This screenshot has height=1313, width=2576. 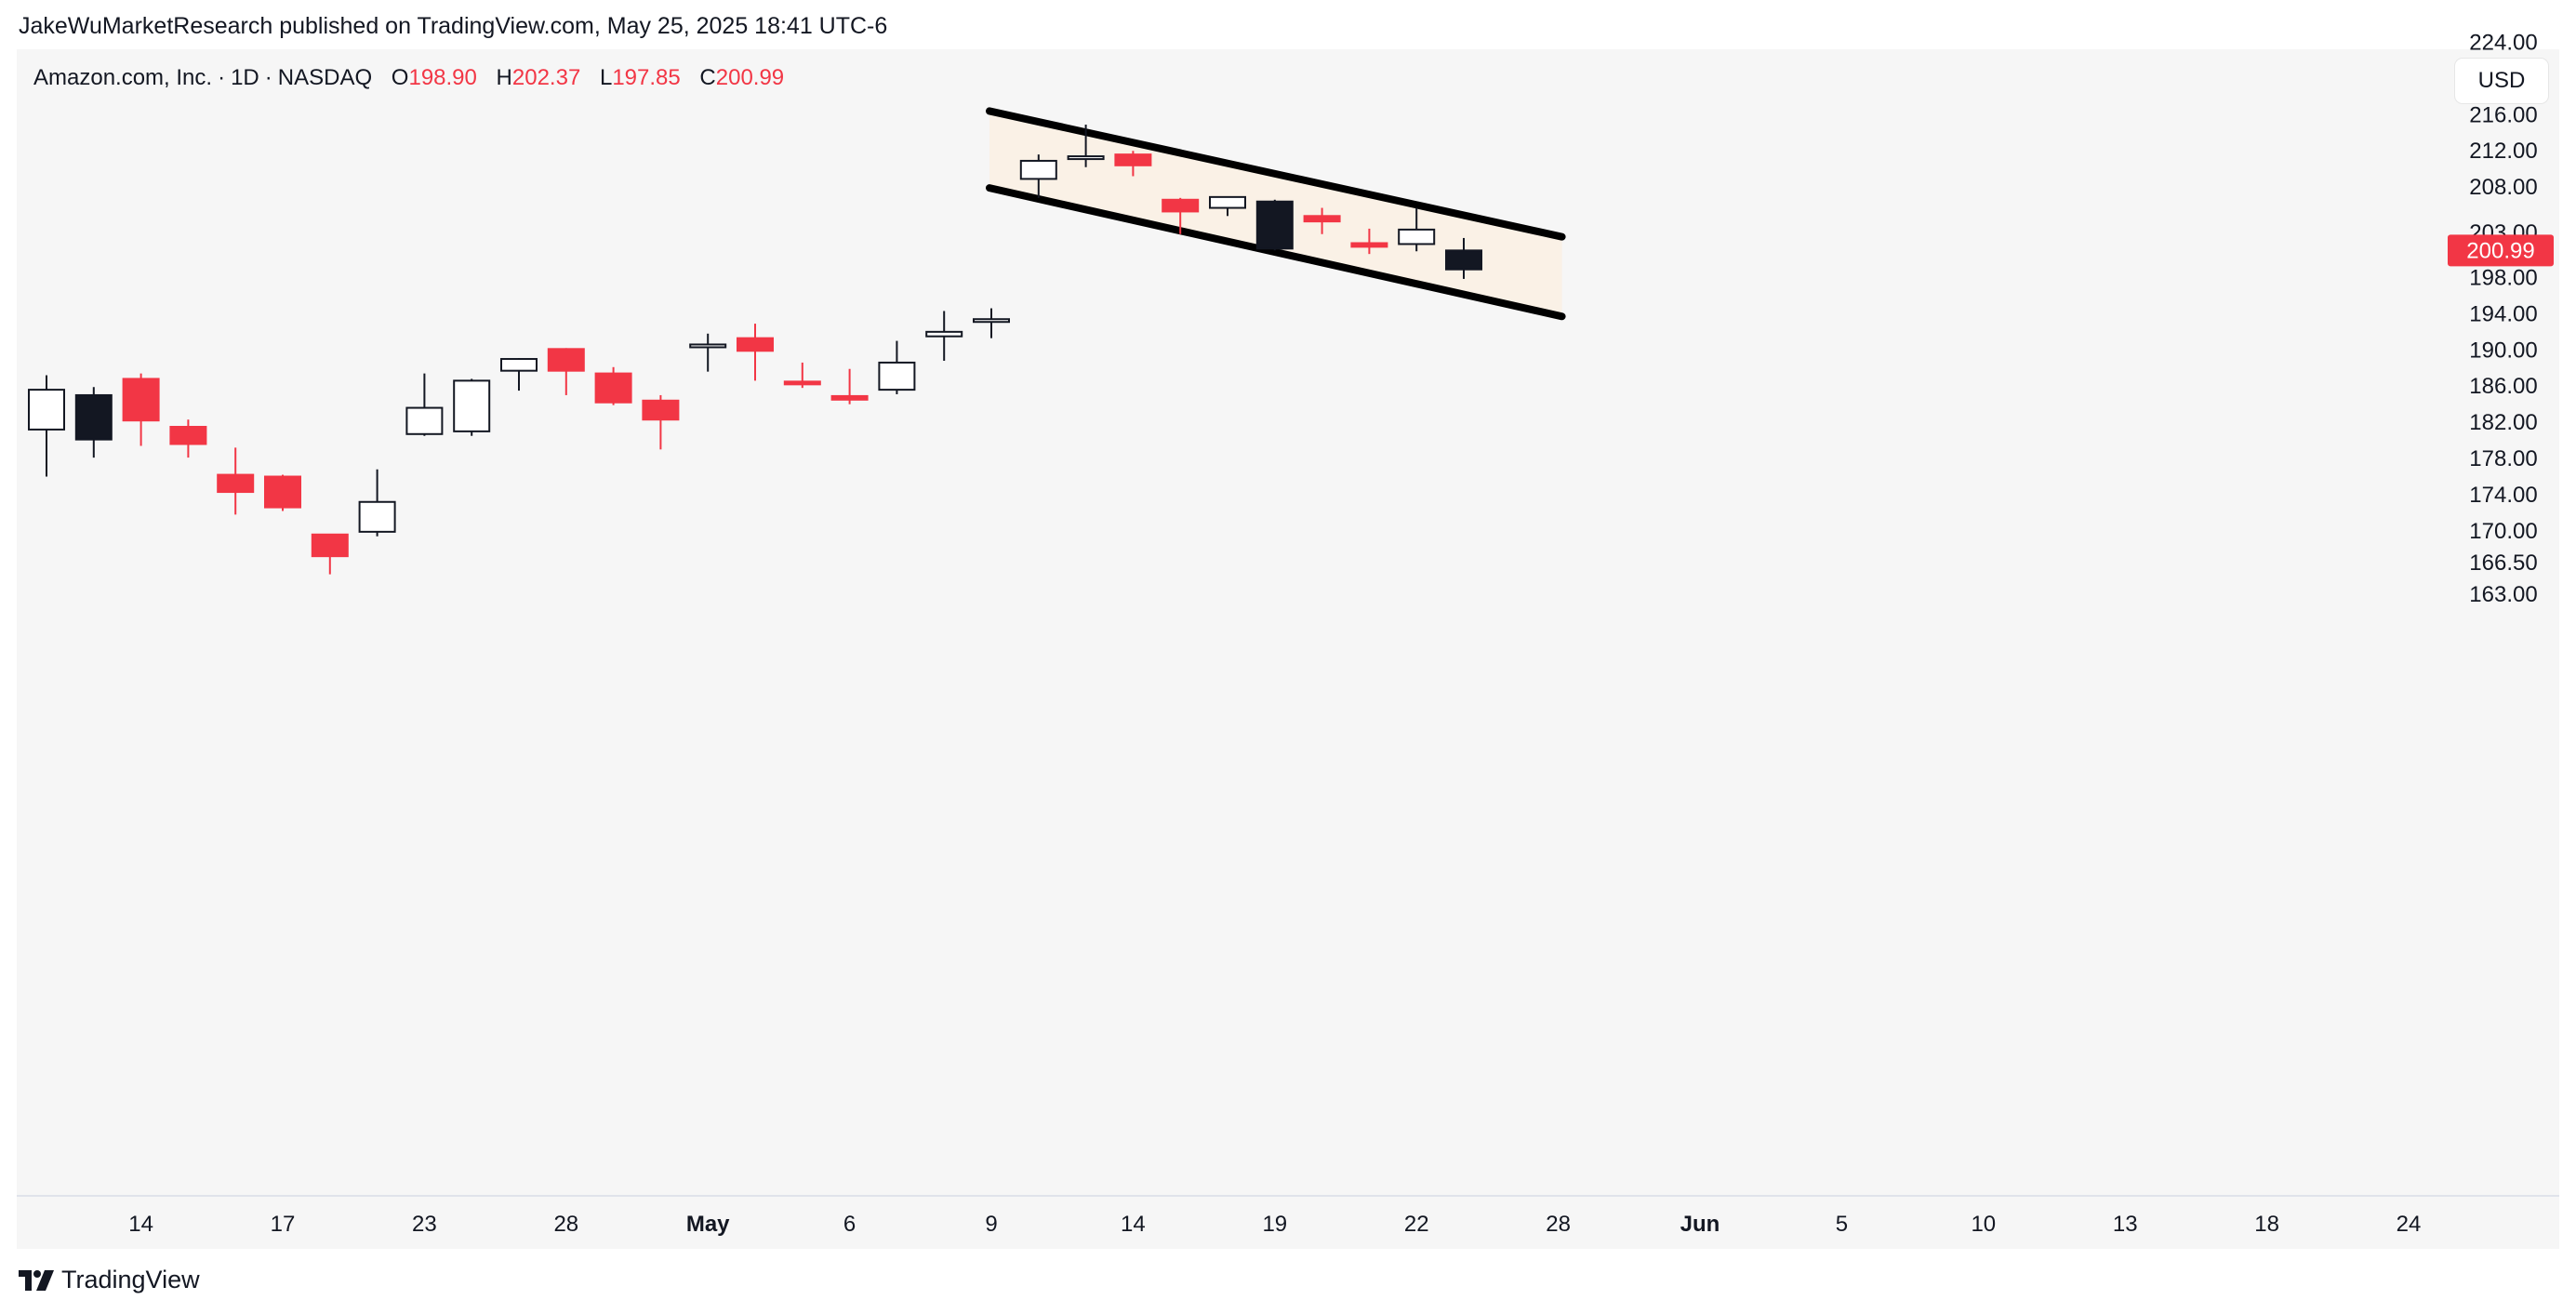 What do you see at coordinates (2503, 187) in the screenshot?
I see `y-tick-label: 208.00` at bounding box center [2503, 187].